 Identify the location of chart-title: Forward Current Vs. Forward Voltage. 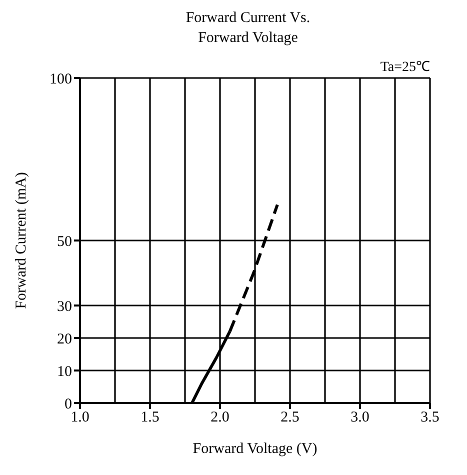
(248, 28).